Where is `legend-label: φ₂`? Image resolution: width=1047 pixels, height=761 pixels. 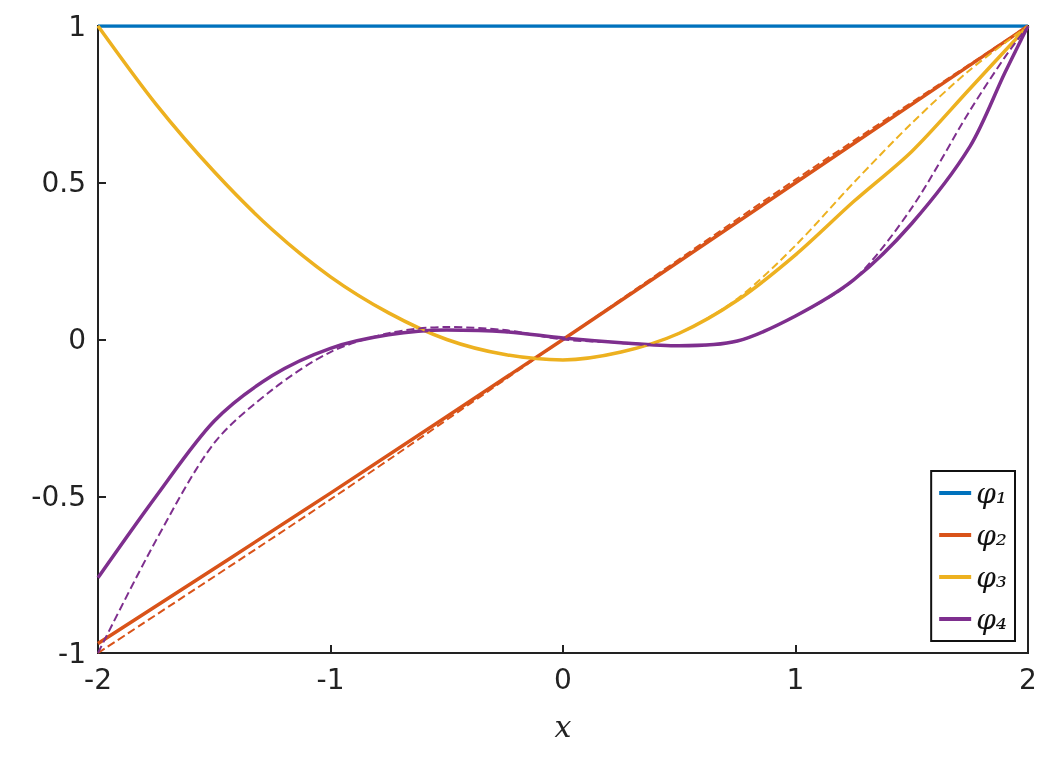
legend-label: φ₂ is located at coordinates (992, 535).